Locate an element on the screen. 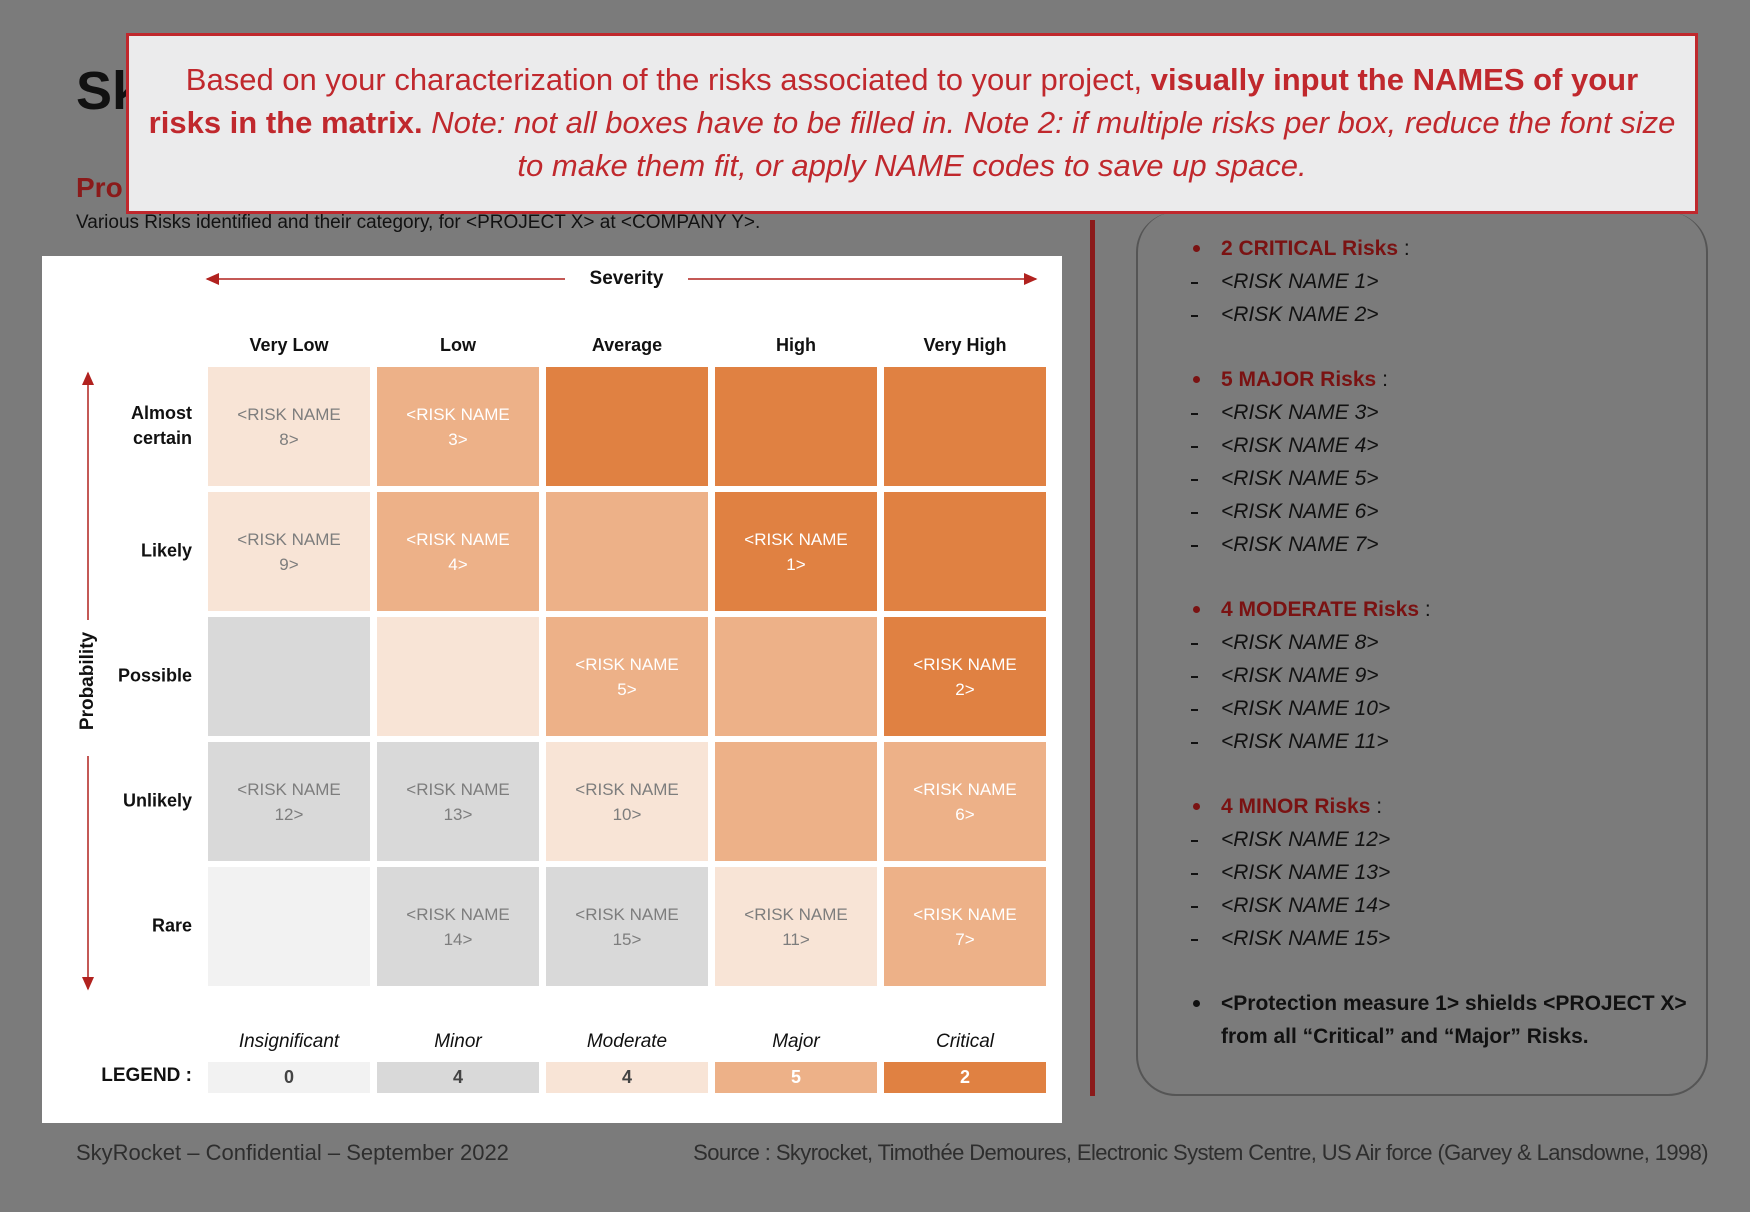  risk-name: <RISK NAME 11> is located at coordinates (796, 926).